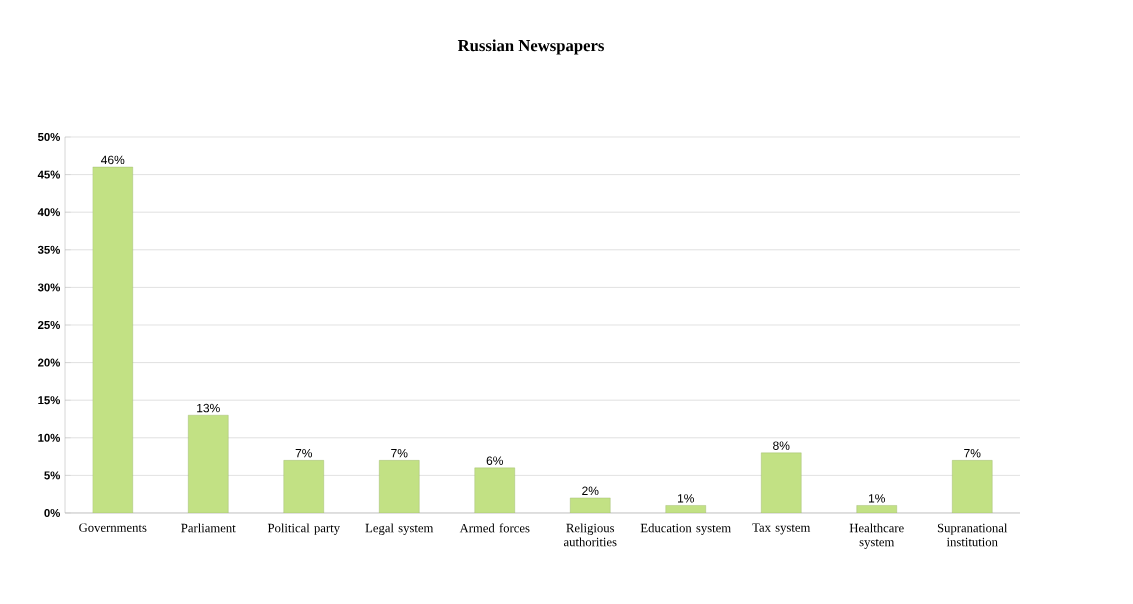 Image resolution: width=1133 pixels, height=604 pixels. What do you see at coordinates (494, 460) in the screenshot?
I see `data-label: 6%` at bounding box center [494, 460].